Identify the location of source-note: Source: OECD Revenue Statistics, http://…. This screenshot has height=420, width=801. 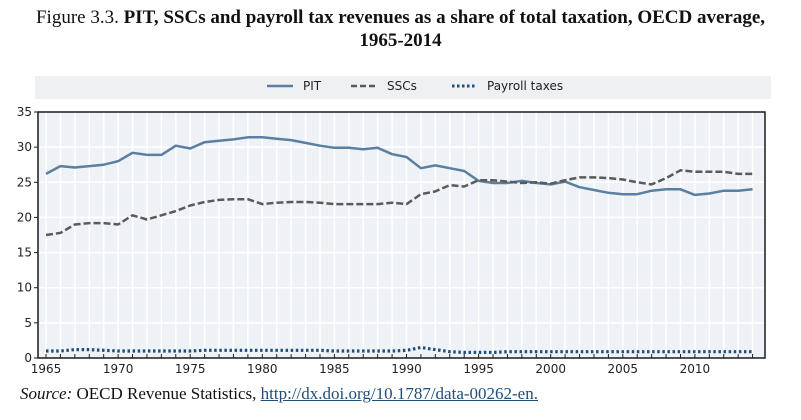
(279, 394).